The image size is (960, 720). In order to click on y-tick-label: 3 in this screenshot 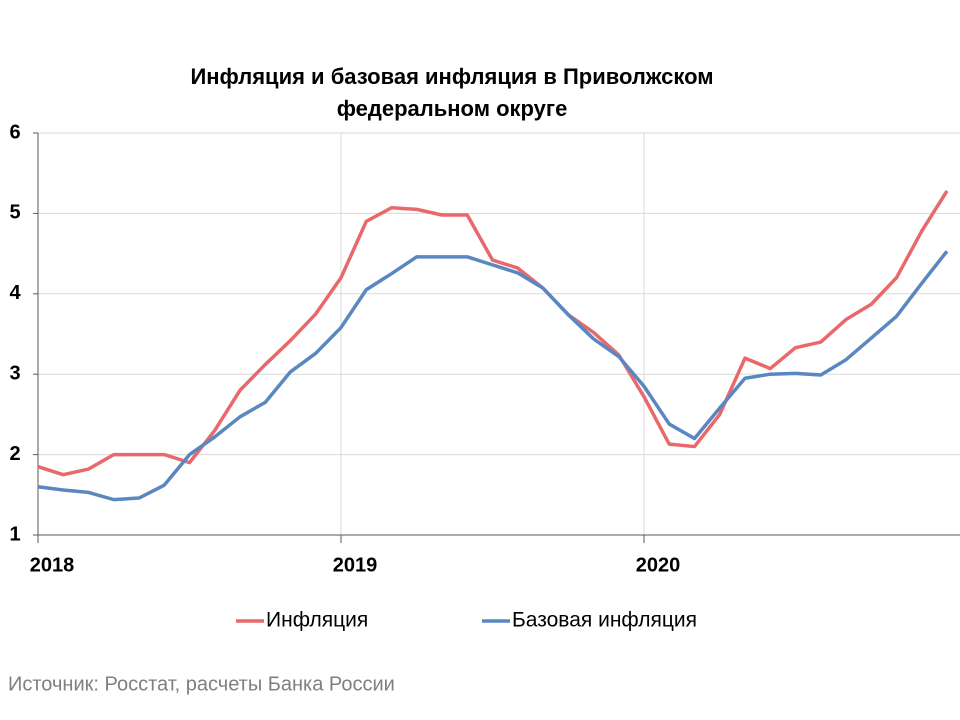, I will do `click(14, 373)`.